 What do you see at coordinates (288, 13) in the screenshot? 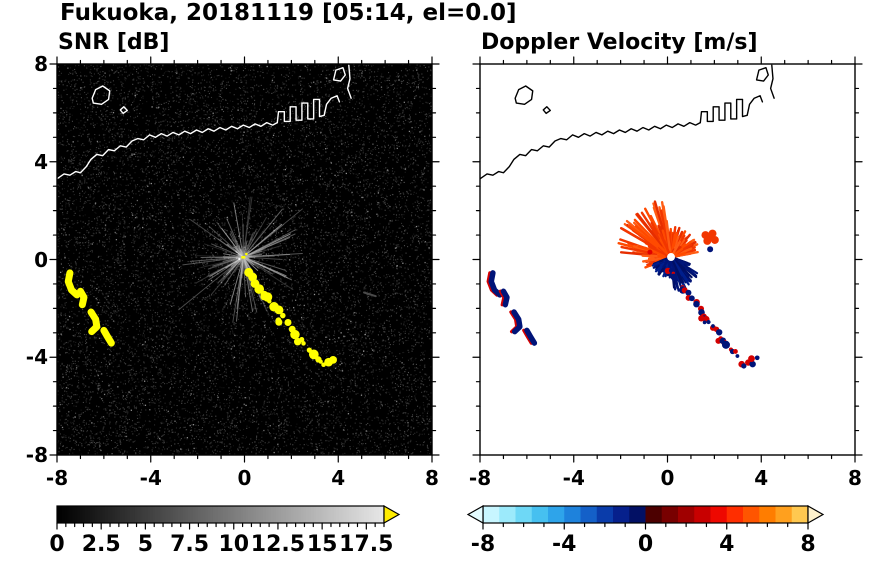
I see `figure-title: Fukuoka, 20181119 [05:14, el=0.0]` at bounding box center [288, 13].